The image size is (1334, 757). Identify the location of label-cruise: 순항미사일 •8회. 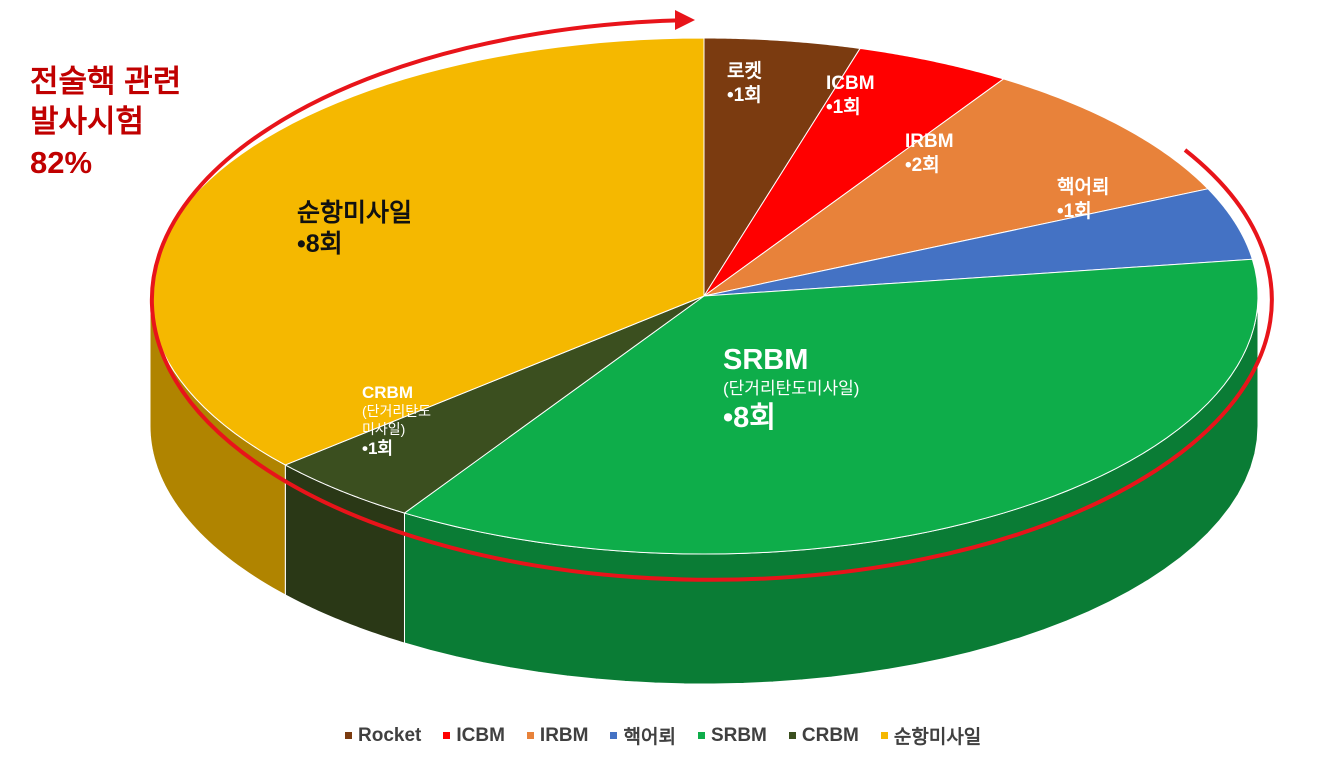
(355, 229).